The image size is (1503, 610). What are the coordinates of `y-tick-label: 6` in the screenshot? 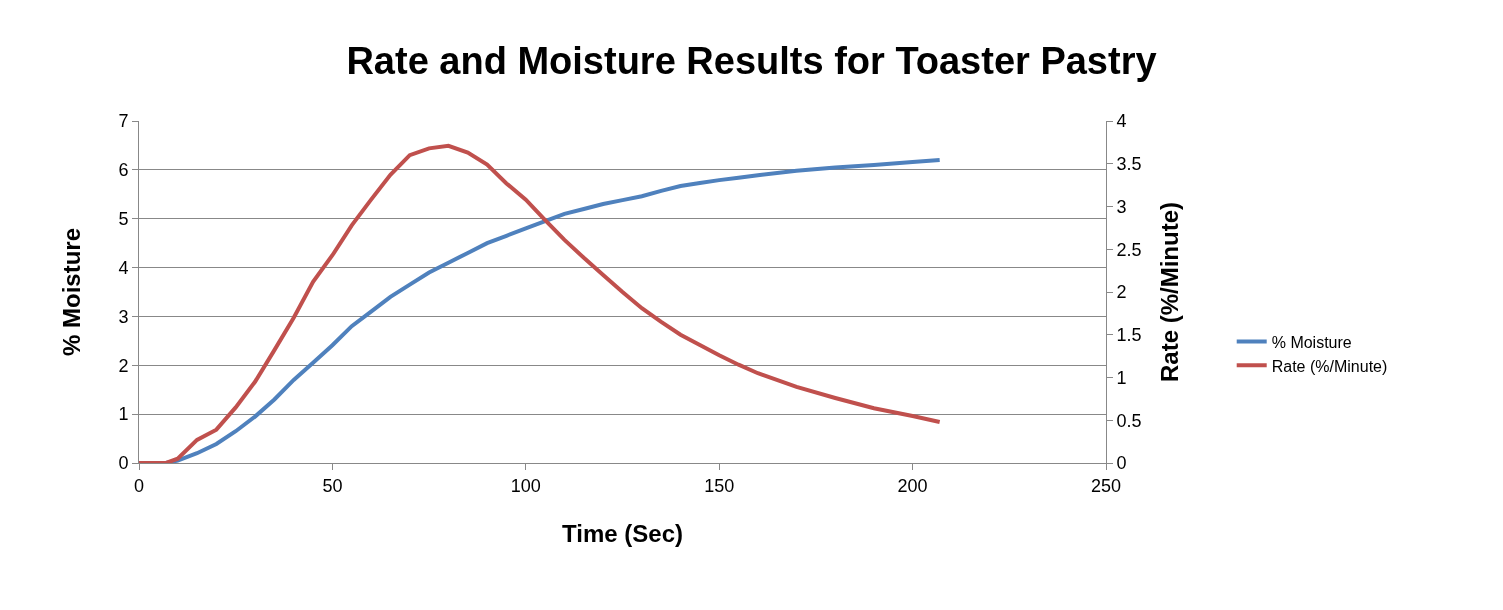 It's located at (123, 170).